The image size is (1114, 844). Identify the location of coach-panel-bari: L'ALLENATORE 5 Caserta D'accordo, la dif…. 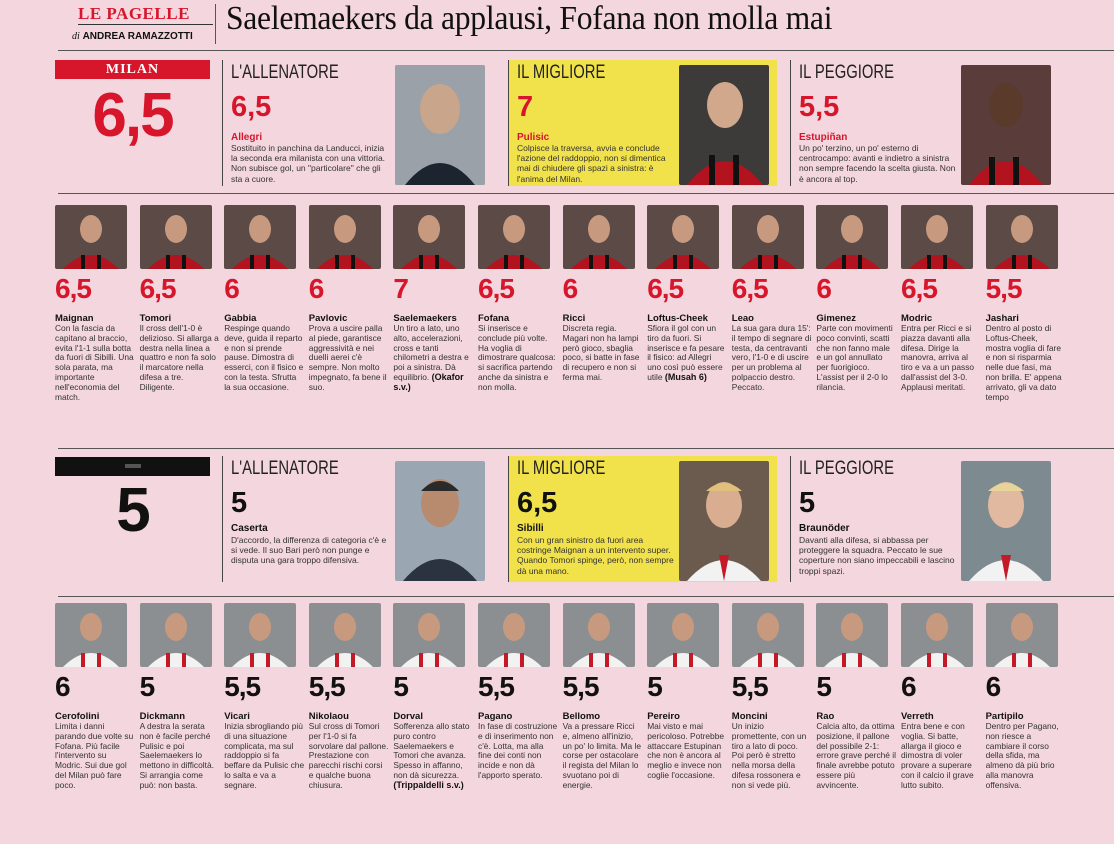
(358, 519).